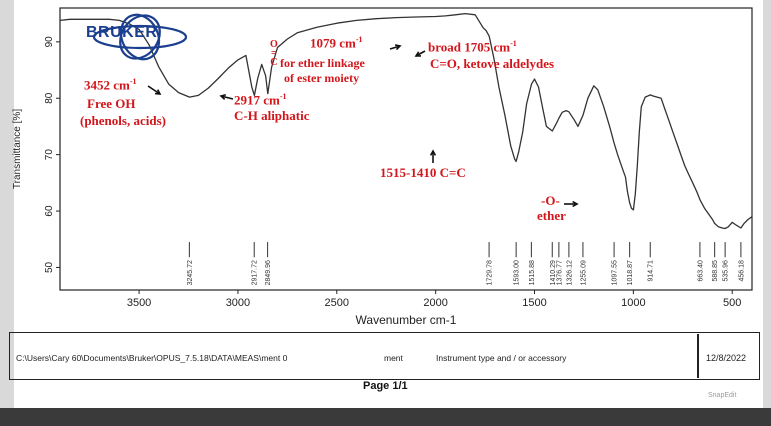 Image resolution: width=771 pixels, height=426 pixels. What do you see at coordinates (492, 63) in the screenshot?
I see `annotation-carbonyl-groups: C=O, ketove aldelydes` at bounding box center [492, 63].